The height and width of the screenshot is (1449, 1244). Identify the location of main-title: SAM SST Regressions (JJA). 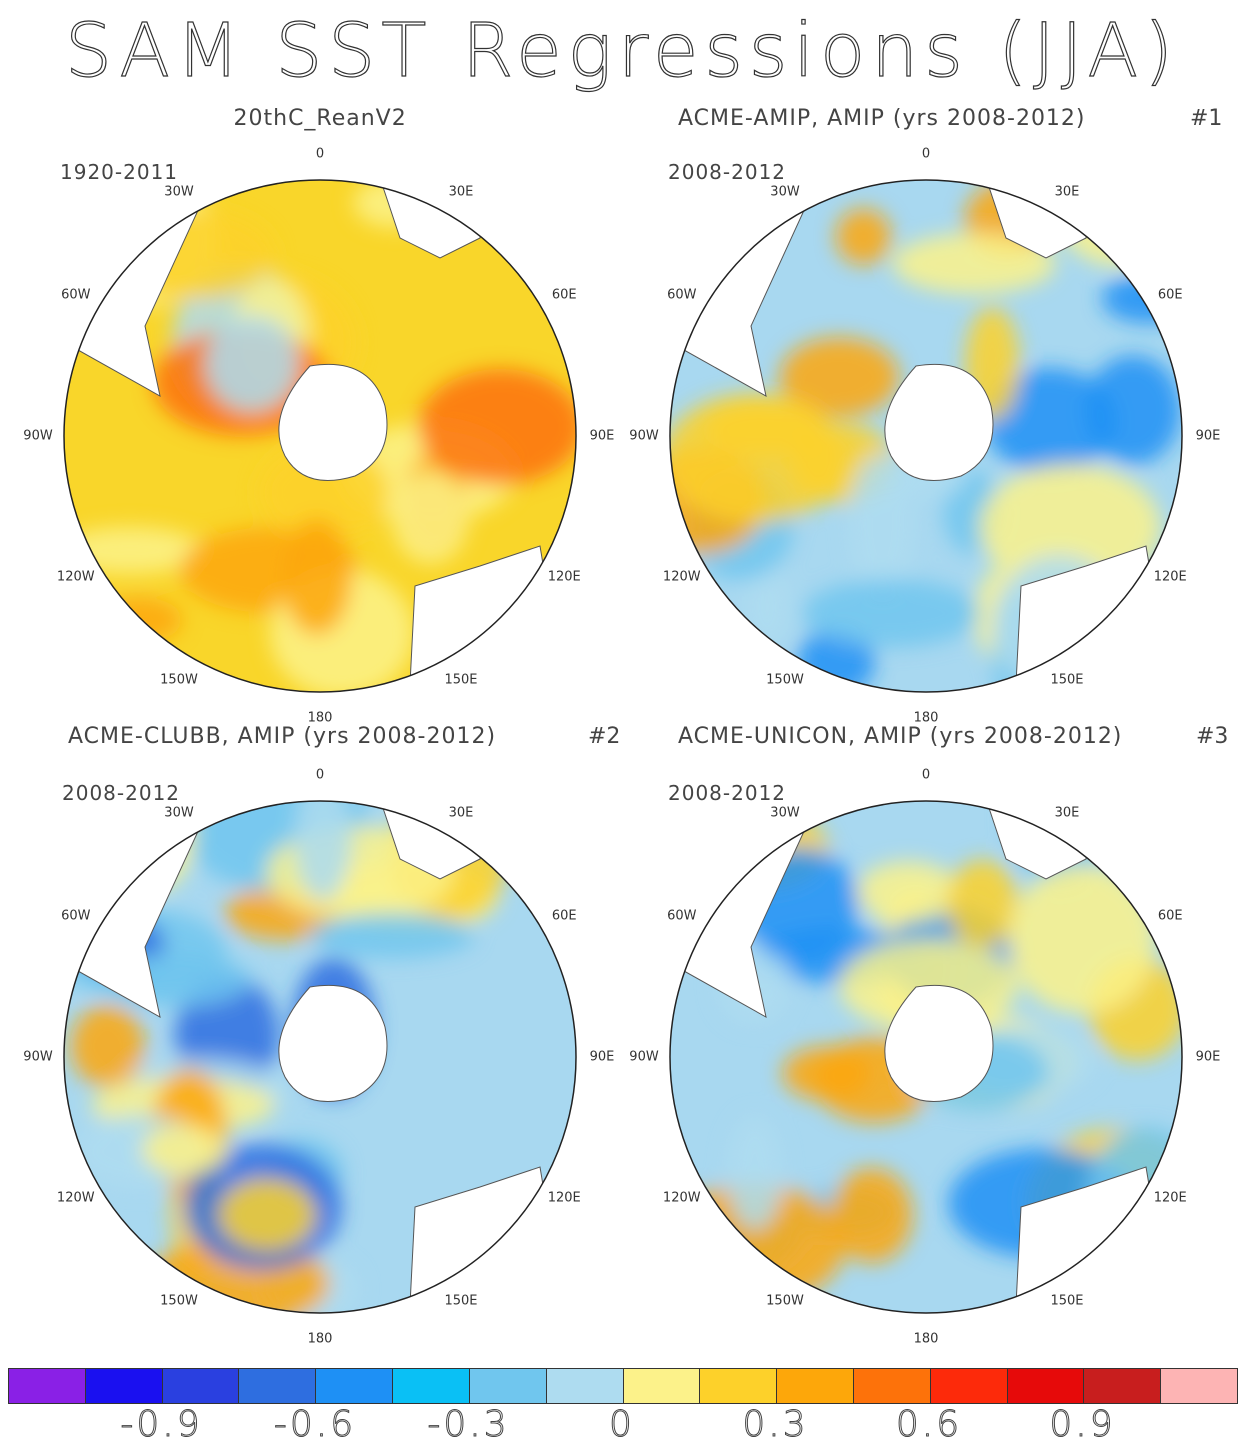
(621, 50).